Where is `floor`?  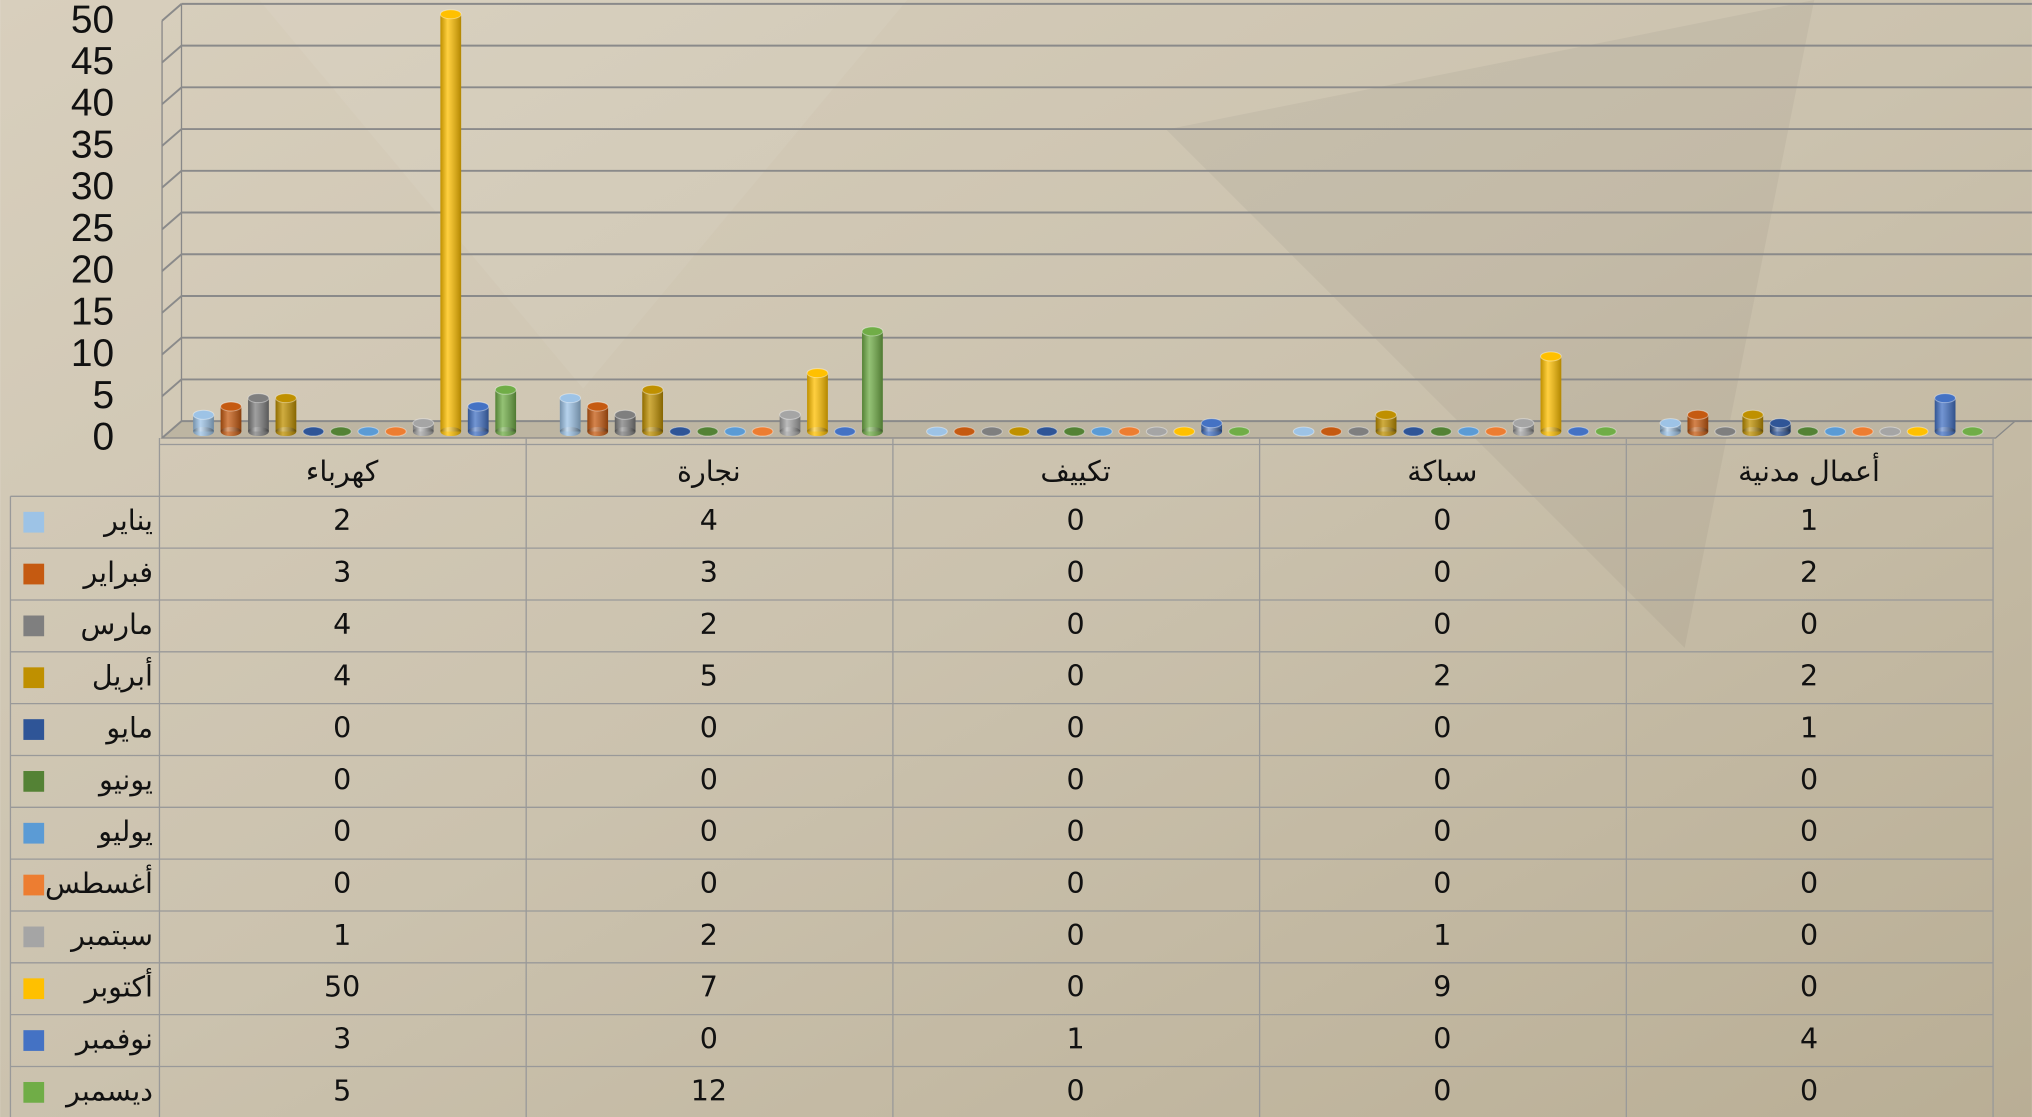 floor is located at coordinates (1088, 429).